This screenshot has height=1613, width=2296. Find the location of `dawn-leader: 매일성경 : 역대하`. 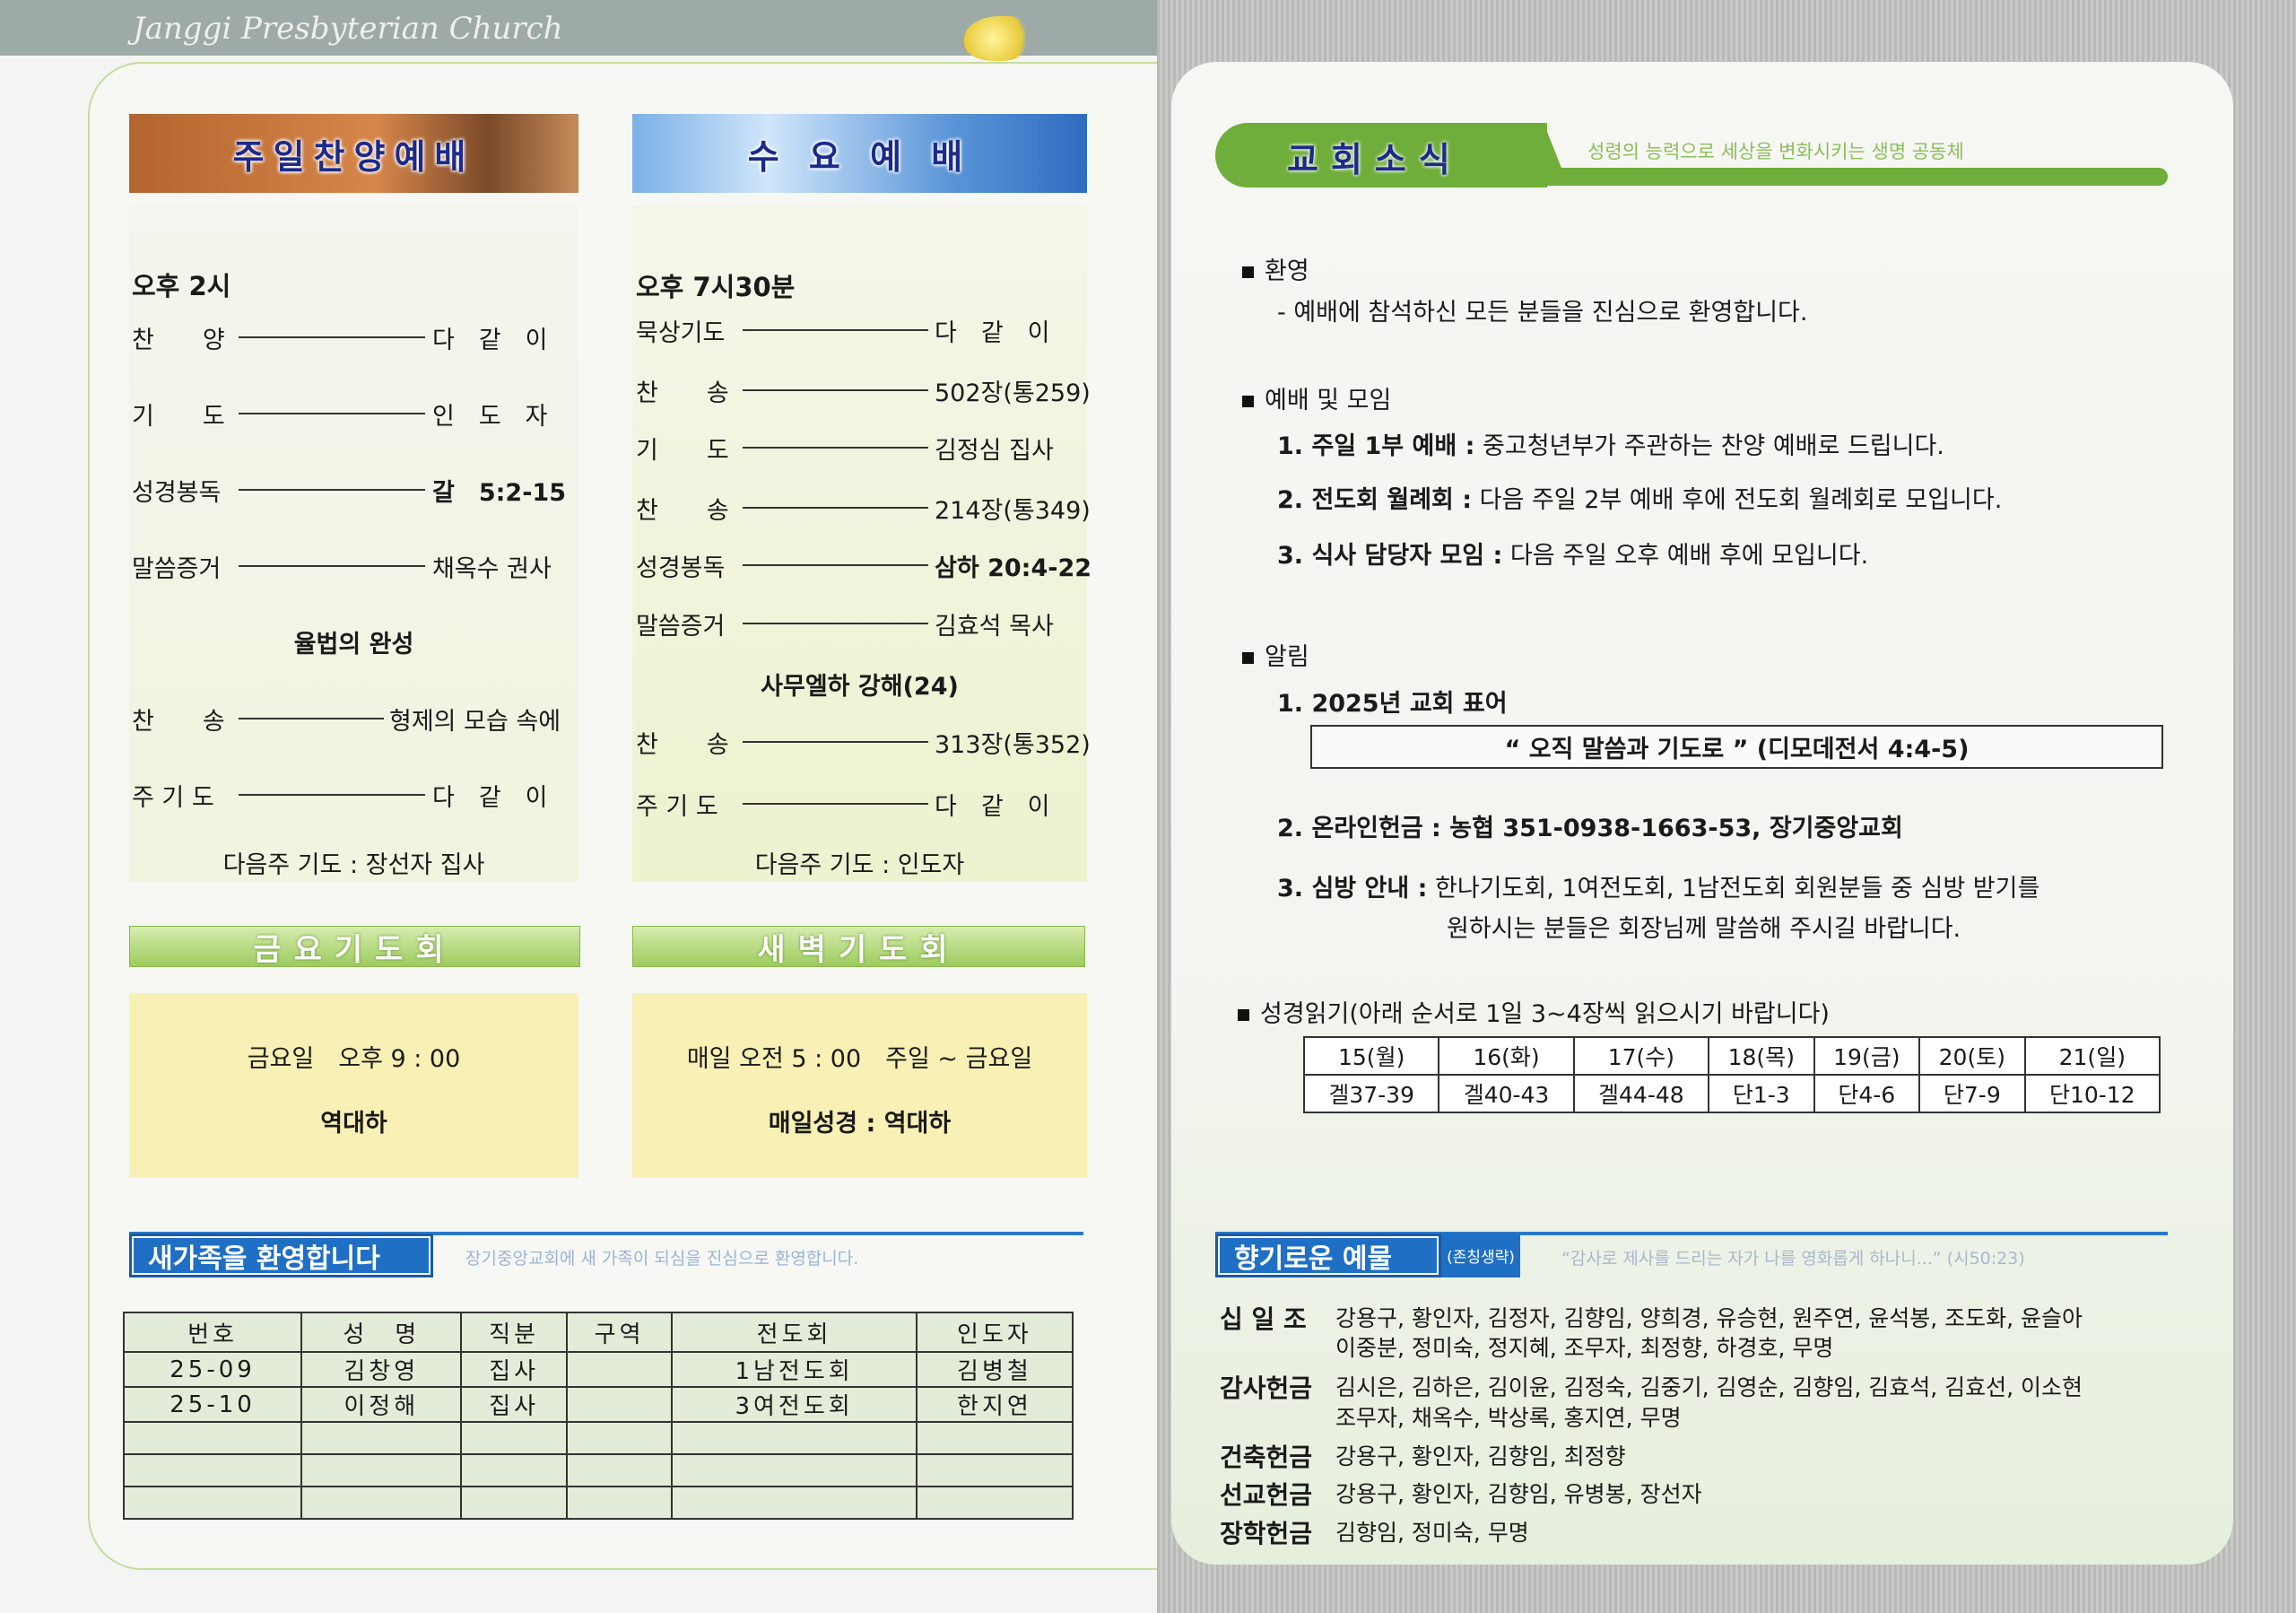

dawn-leader: 매일성경 : 역대하 is located at coordinates (860, 1124).